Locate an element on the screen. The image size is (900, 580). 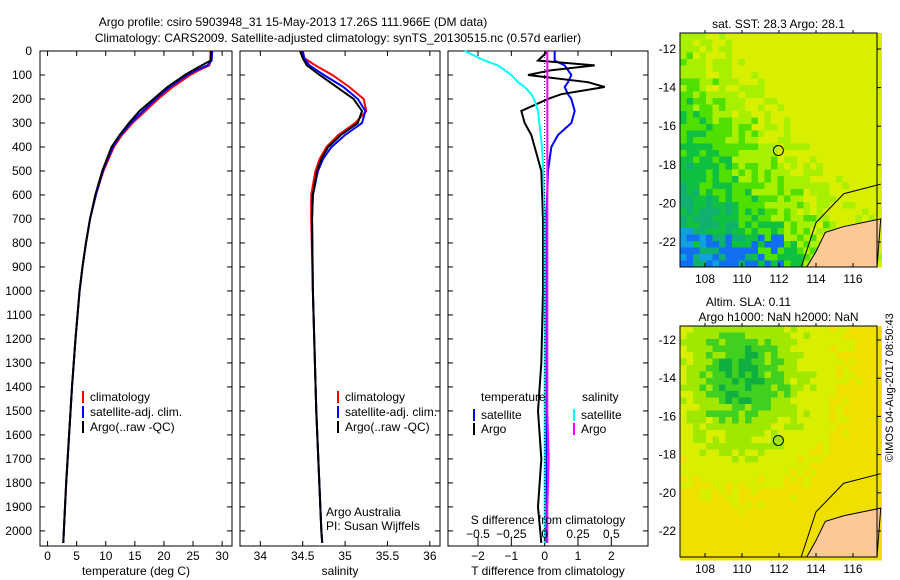
y-tick-label: 1800 is located at coordinates (18, 483).